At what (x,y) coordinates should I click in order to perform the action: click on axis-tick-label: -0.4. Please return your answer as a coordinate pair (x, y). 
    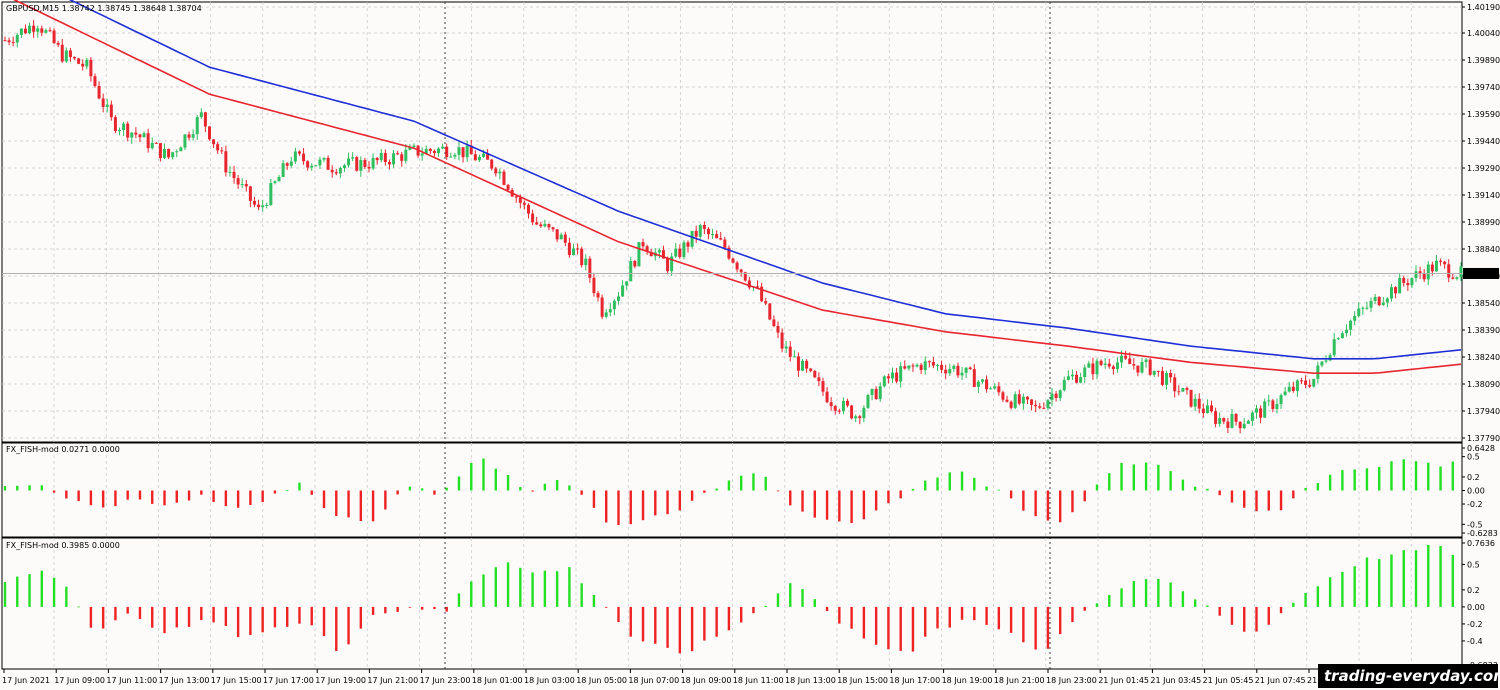
    Looking at the image, I should click on (1475, 641).